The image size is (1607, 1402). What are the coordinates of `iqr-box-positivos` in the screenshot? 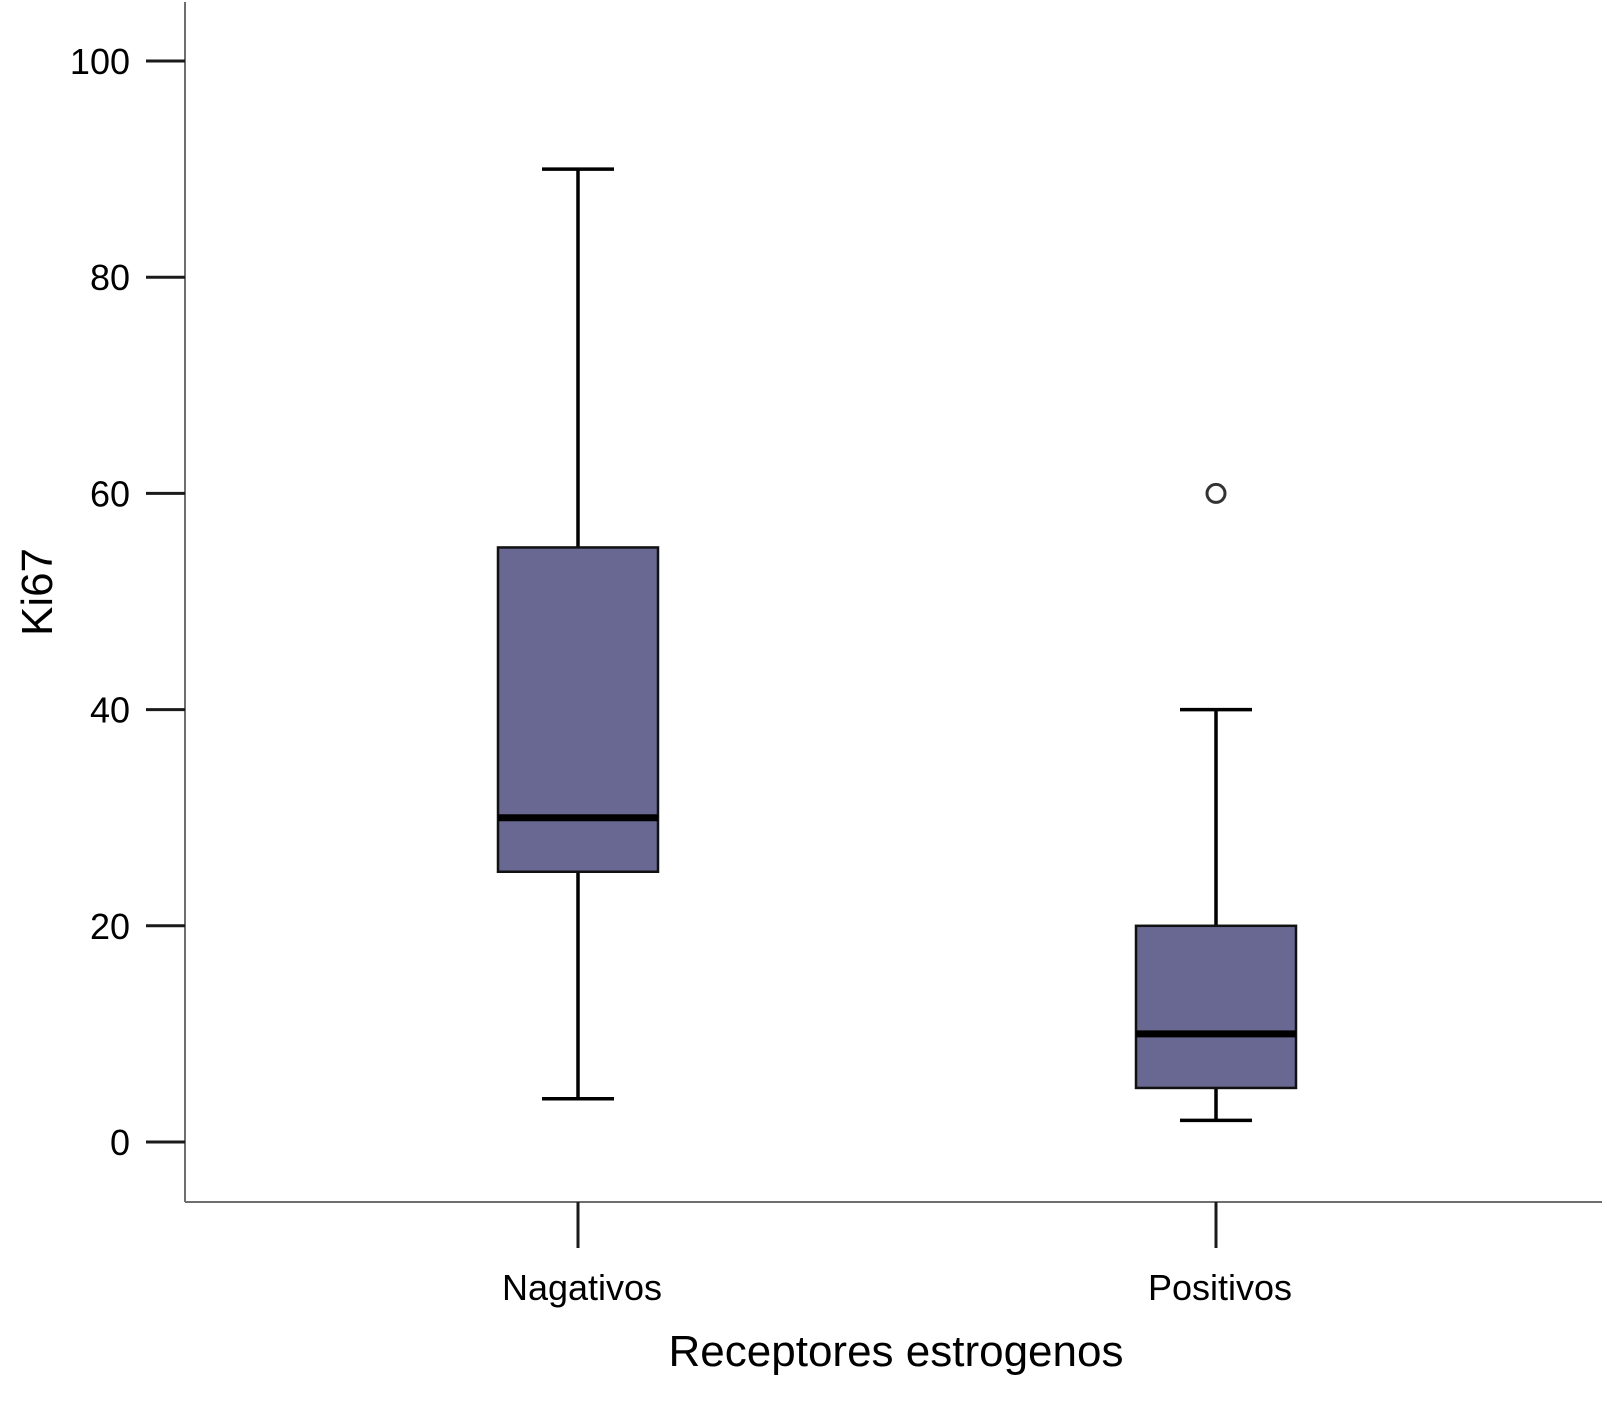 It's located at (1216, 1007).